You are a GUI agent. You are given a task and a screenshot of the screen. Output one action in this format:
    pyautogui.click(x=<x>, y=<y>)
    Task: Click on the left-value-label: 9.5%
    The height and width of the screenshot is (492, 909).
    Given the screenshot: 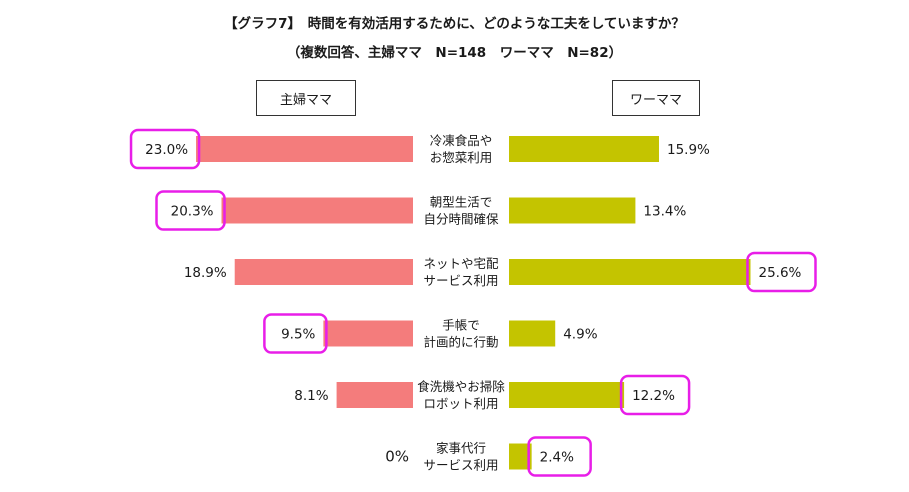 What is the action you would take?
    pyautogui.click(x=298, y=335)
    